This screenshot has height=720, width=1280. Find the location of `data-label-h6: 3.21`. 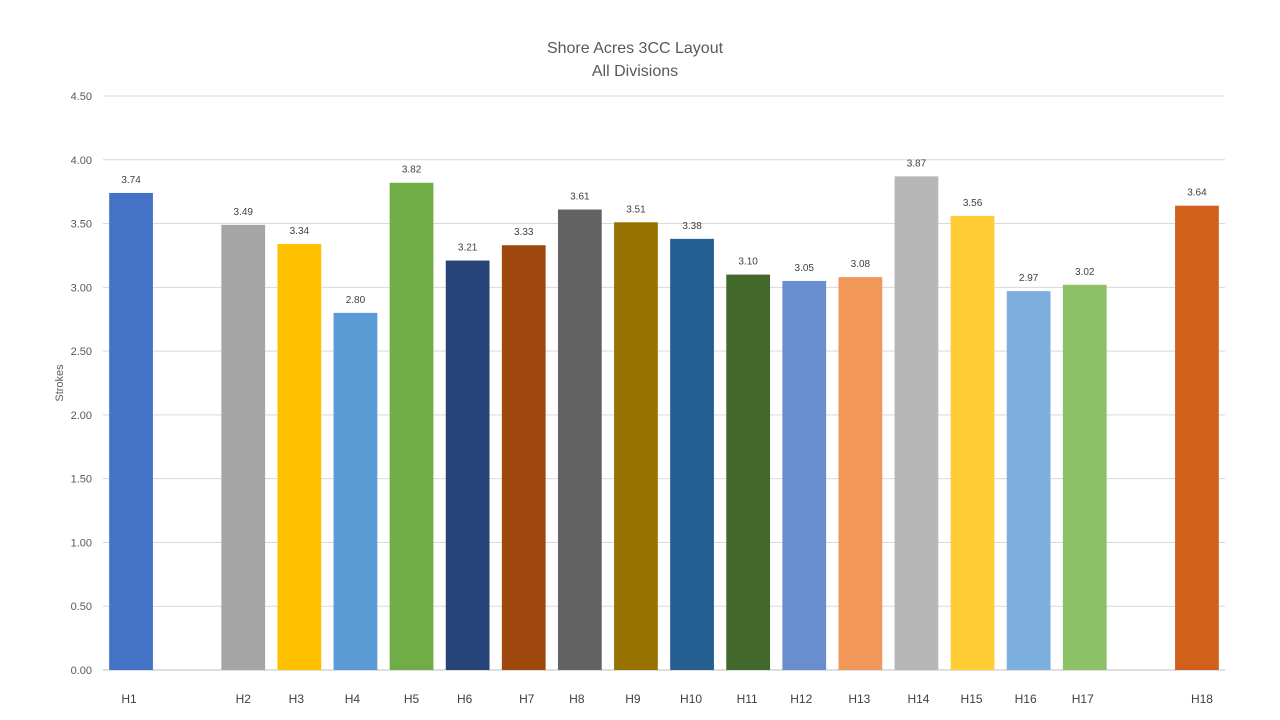

data-label-h6: 3.21 is located at coordinates (468, 248).